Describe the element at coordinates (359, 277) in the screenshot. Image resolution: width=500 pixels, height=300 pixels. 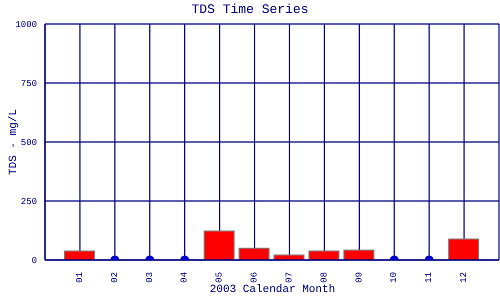
I see `x-tick-label: 09` at that location.